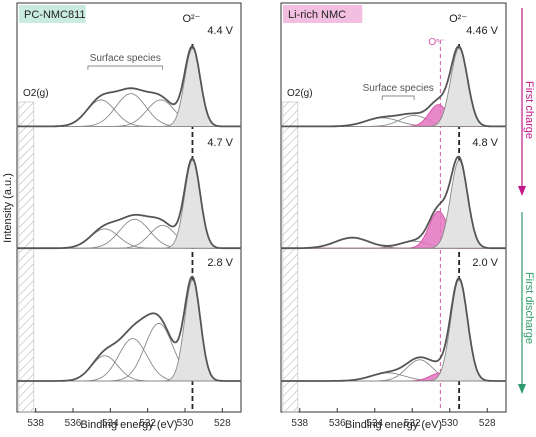 This screenshot has height=437, width=536. I want to click on sample-badge-label: Li-rich NMC, so click(317, 15).